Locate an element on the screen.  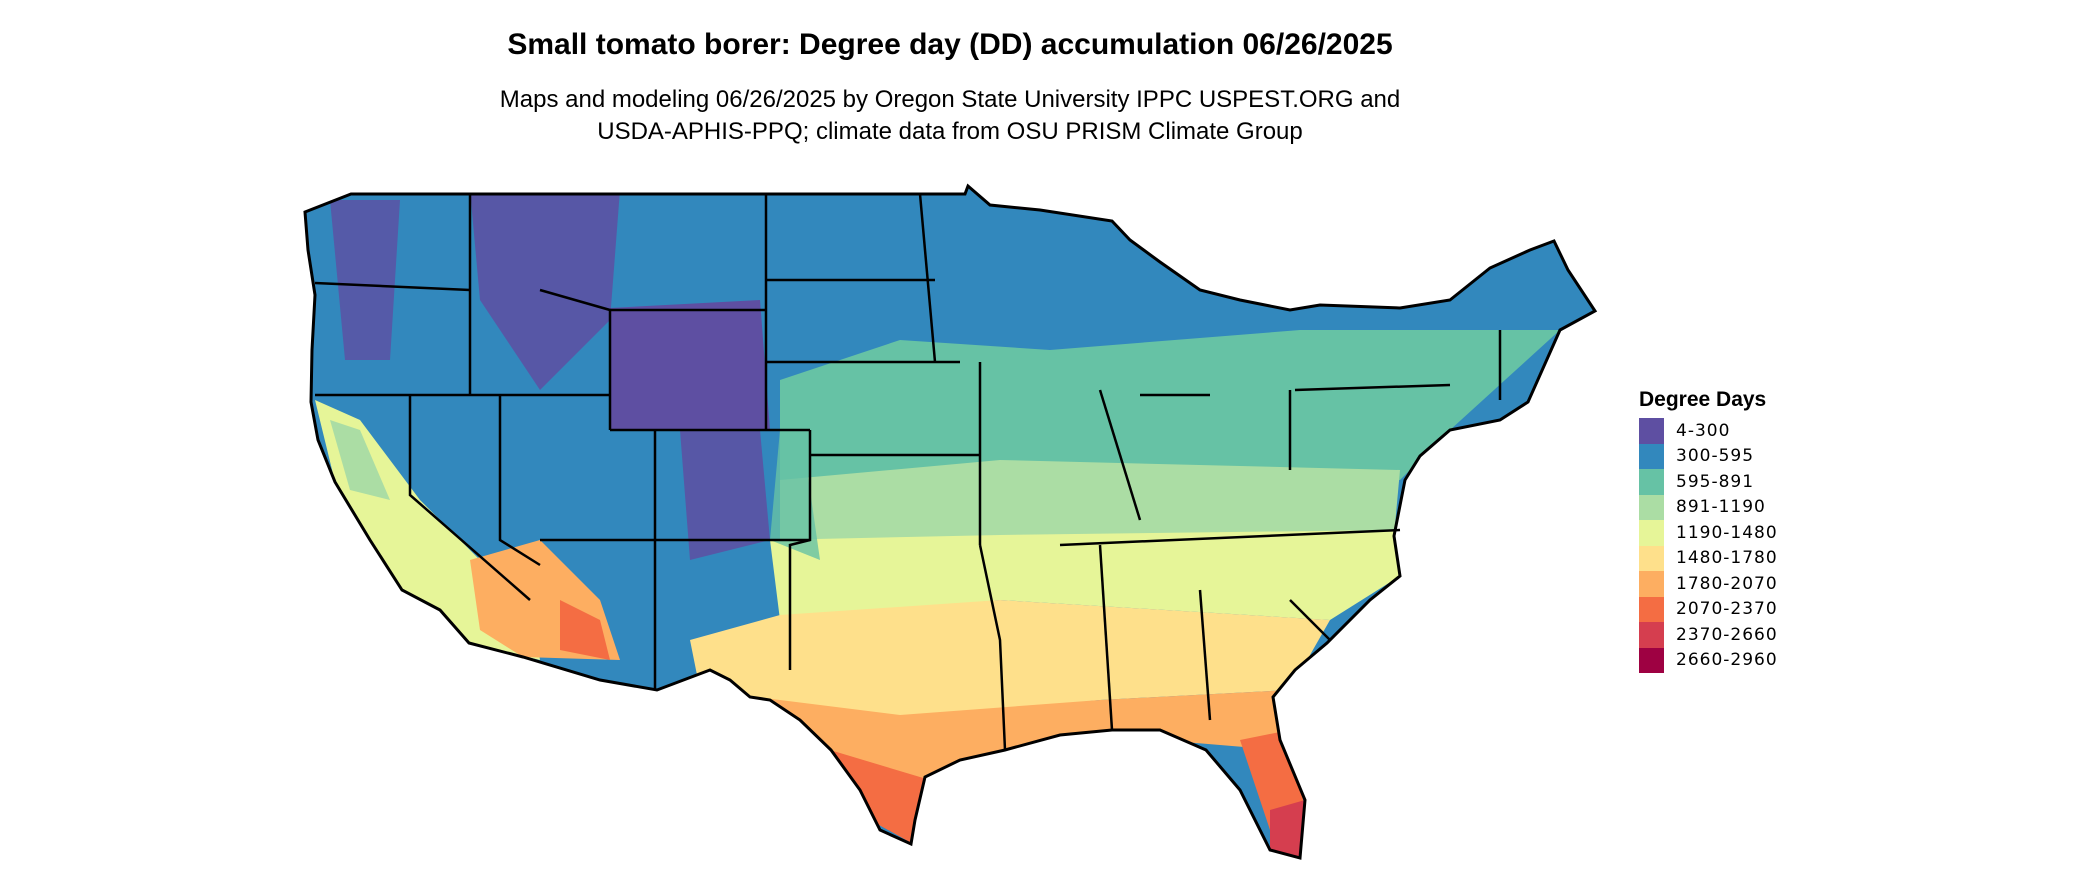
legend-item: 1780-2070 is located at coordinates (1708, 584).